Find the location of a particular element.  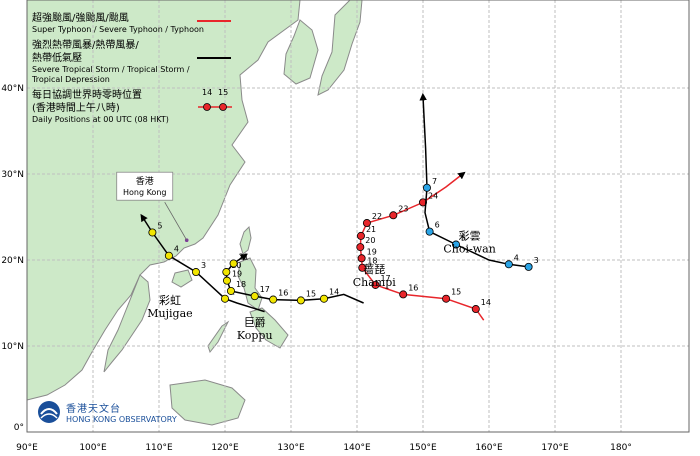

daily-position-label: 6 is located at coordinates (437, 225).